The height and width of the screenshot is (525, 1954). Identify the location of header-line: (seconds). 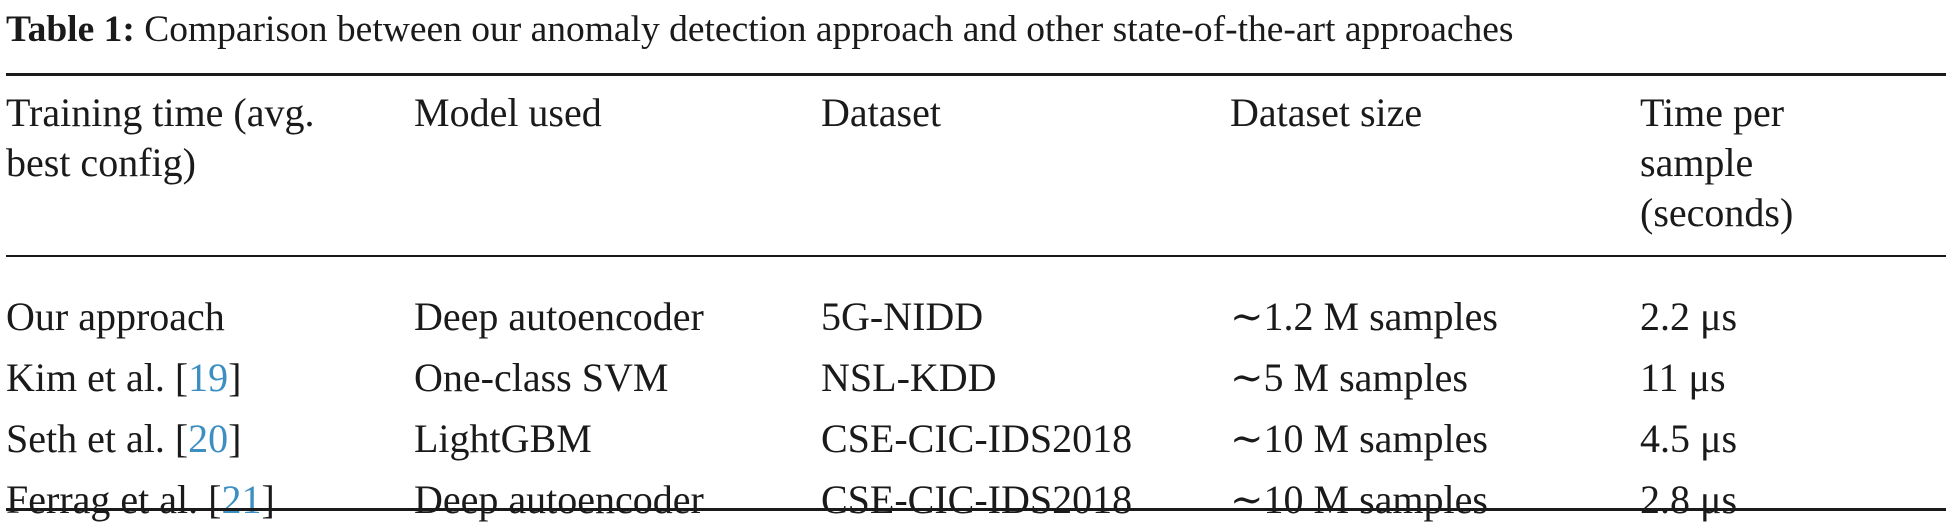
(1717, 212).